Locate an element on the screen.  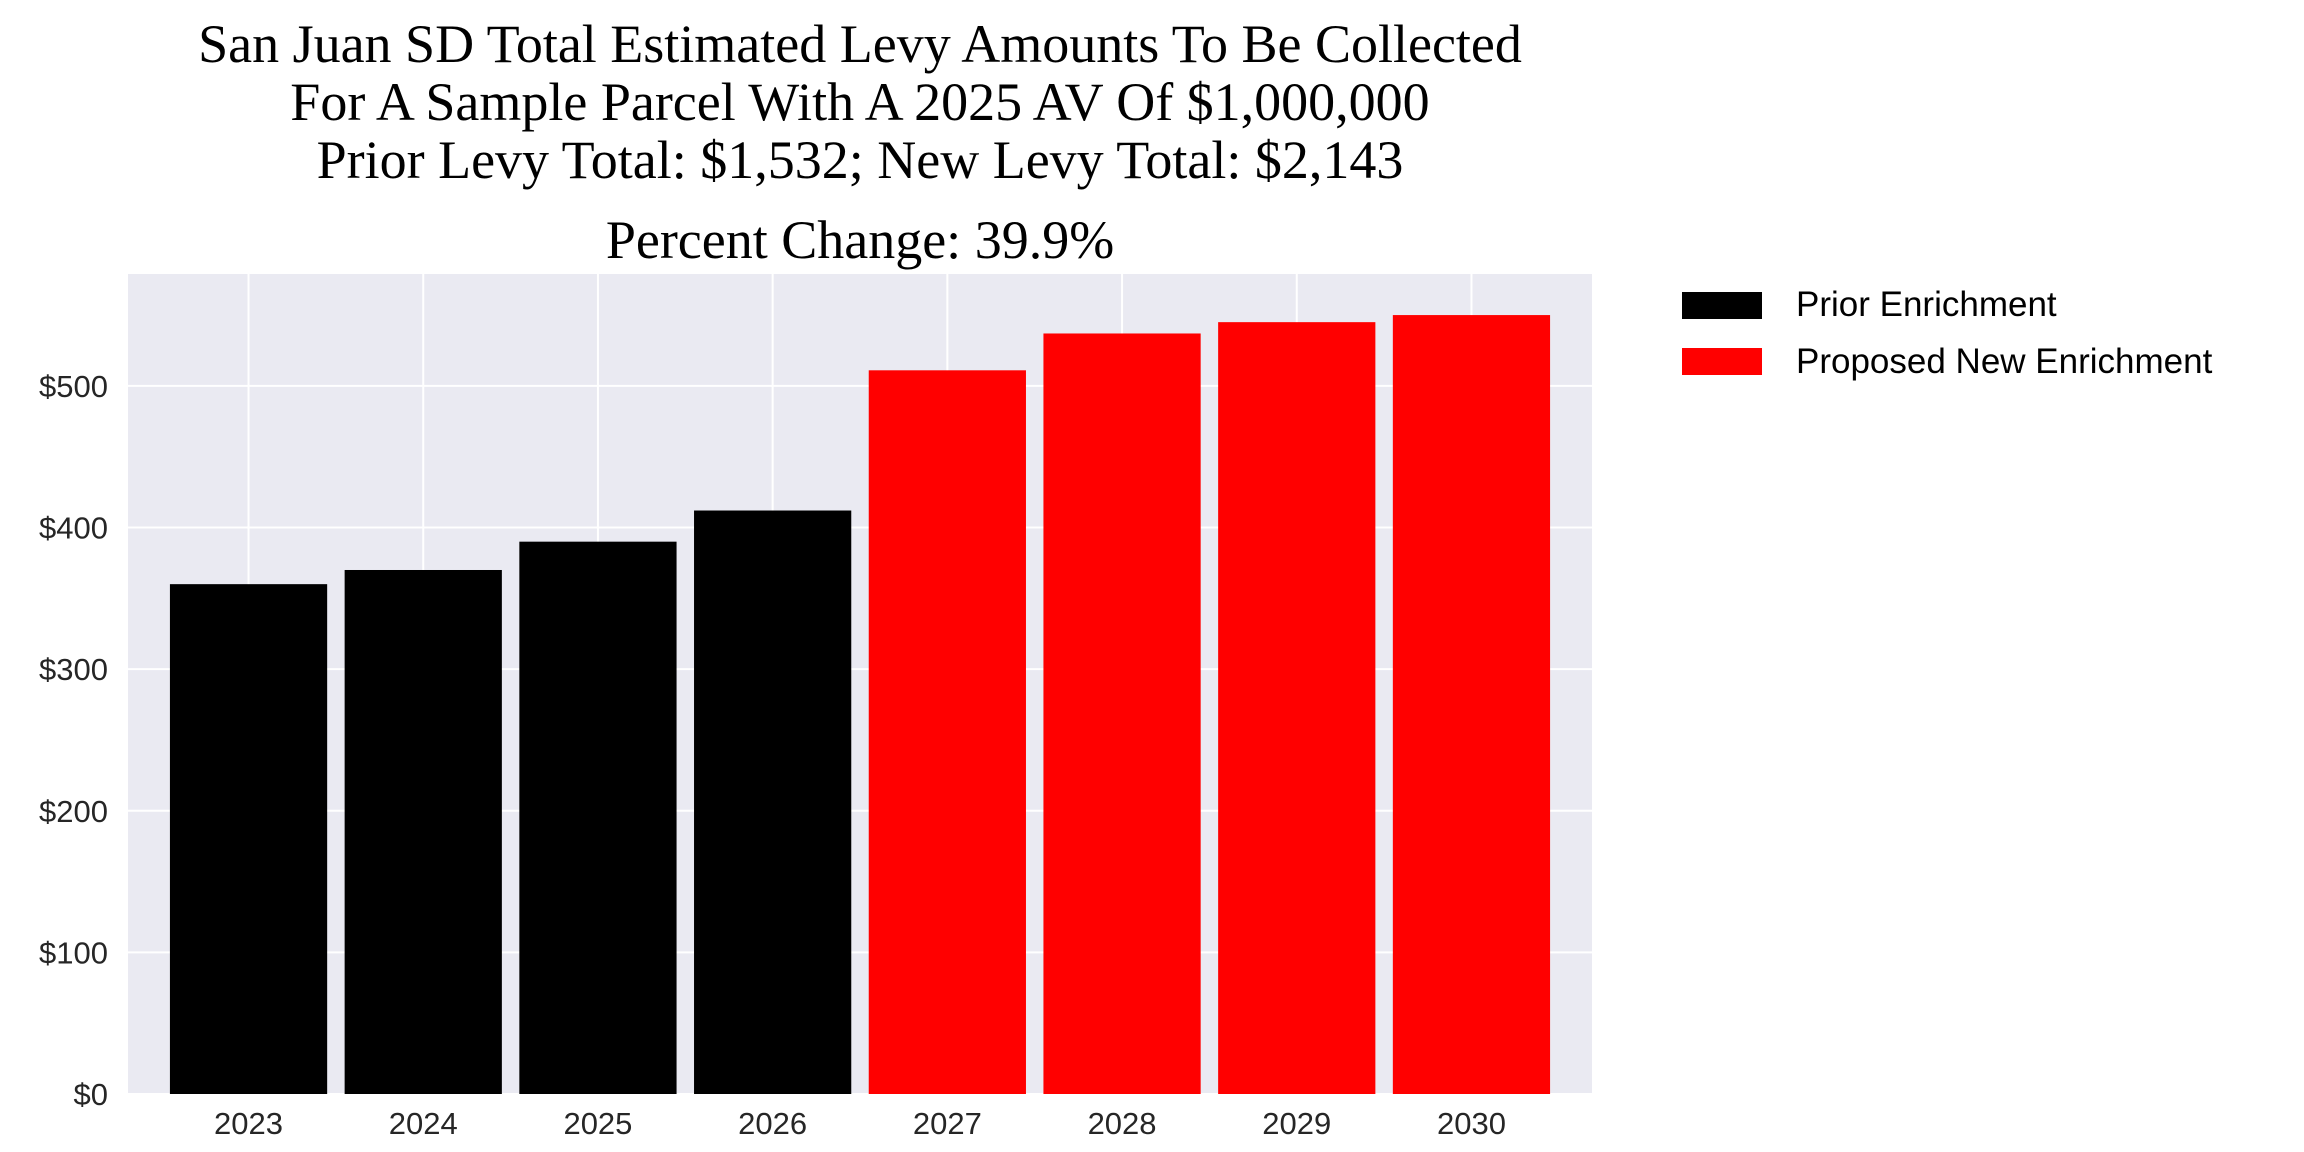
x-tick-label: 2025 is located at coordinates (597, 1123).